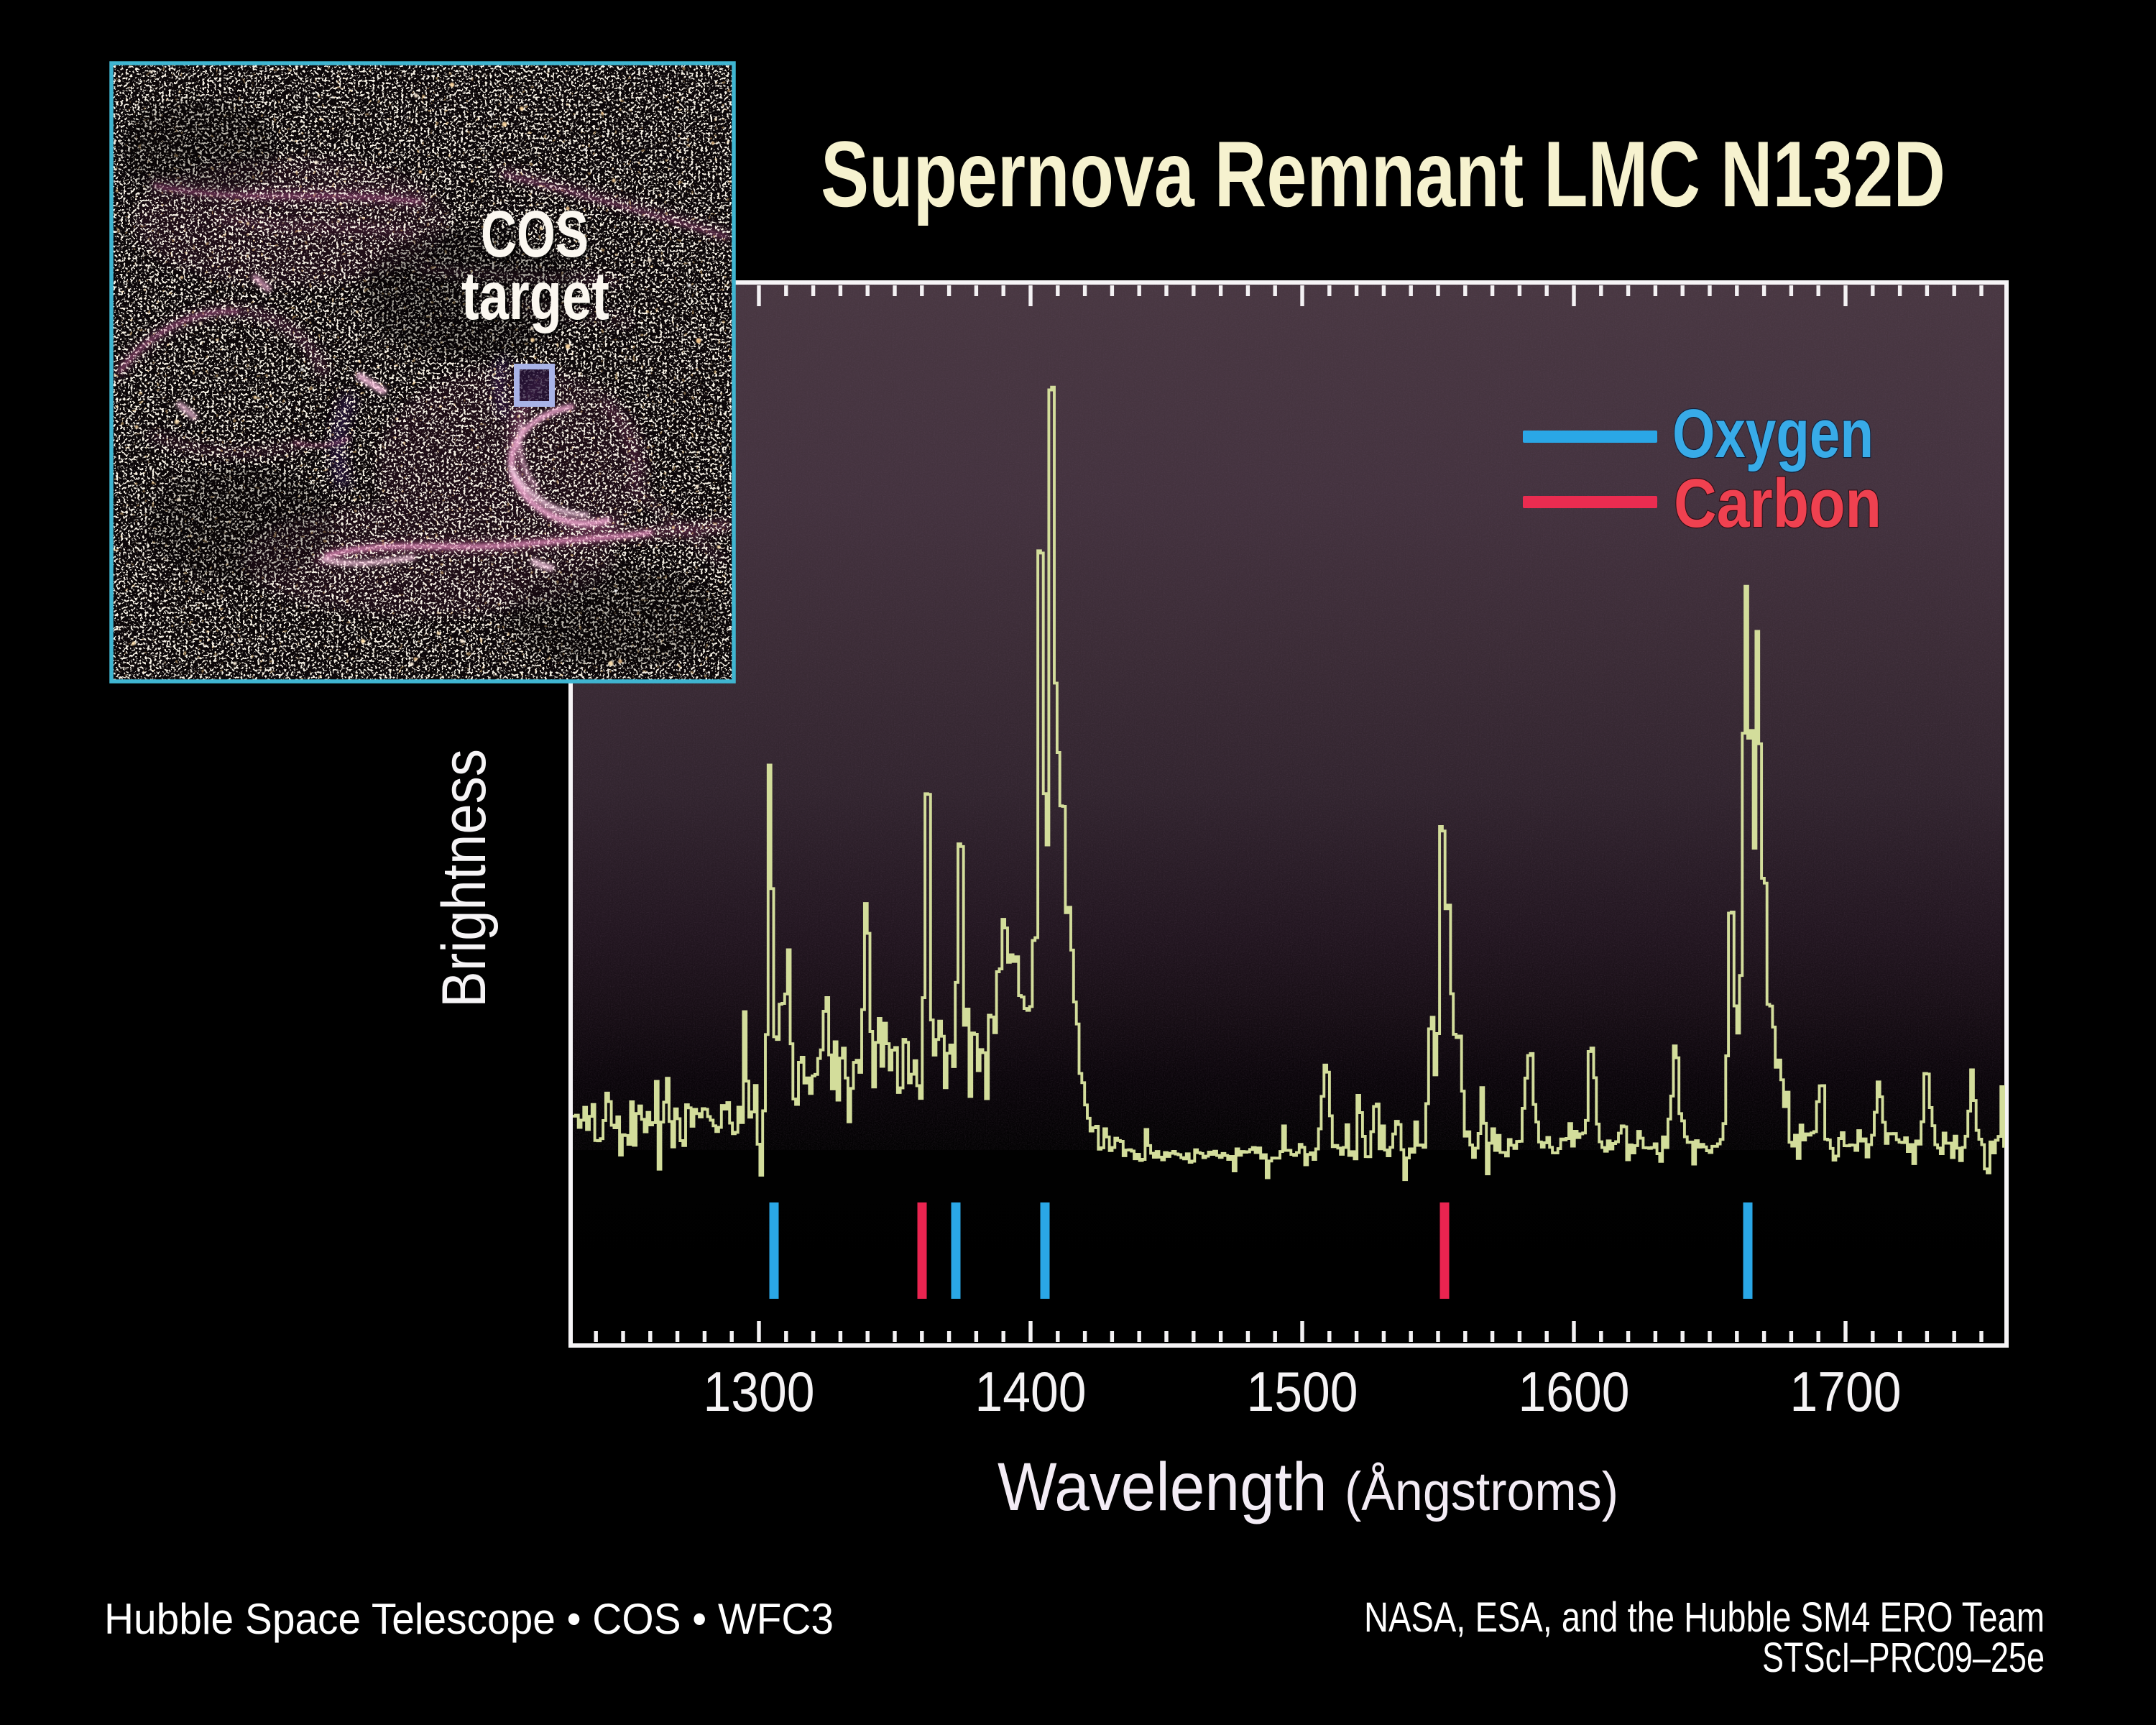 This screenshot has width=2156, height=1725. I want to click on svg-text: 1300, so click(759, 1391).